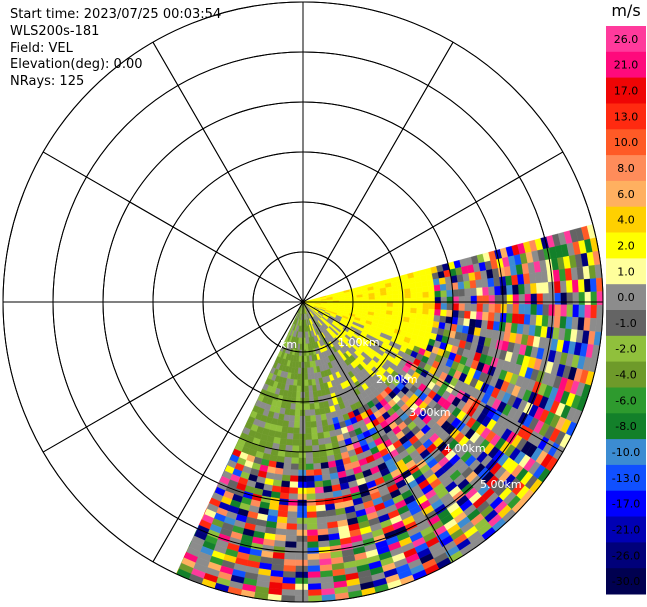 This screenshot has height=607, width=647. I want to click on colorbar-tick-label: -26.0, so click(626, 555).